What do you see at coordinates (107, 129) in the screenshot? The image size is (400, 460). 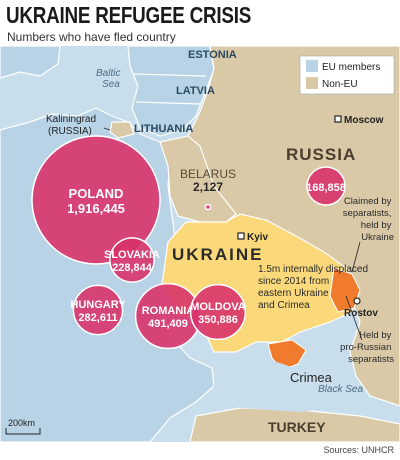 I see `kaliningrad-leader` at bounding box center [107, 129].